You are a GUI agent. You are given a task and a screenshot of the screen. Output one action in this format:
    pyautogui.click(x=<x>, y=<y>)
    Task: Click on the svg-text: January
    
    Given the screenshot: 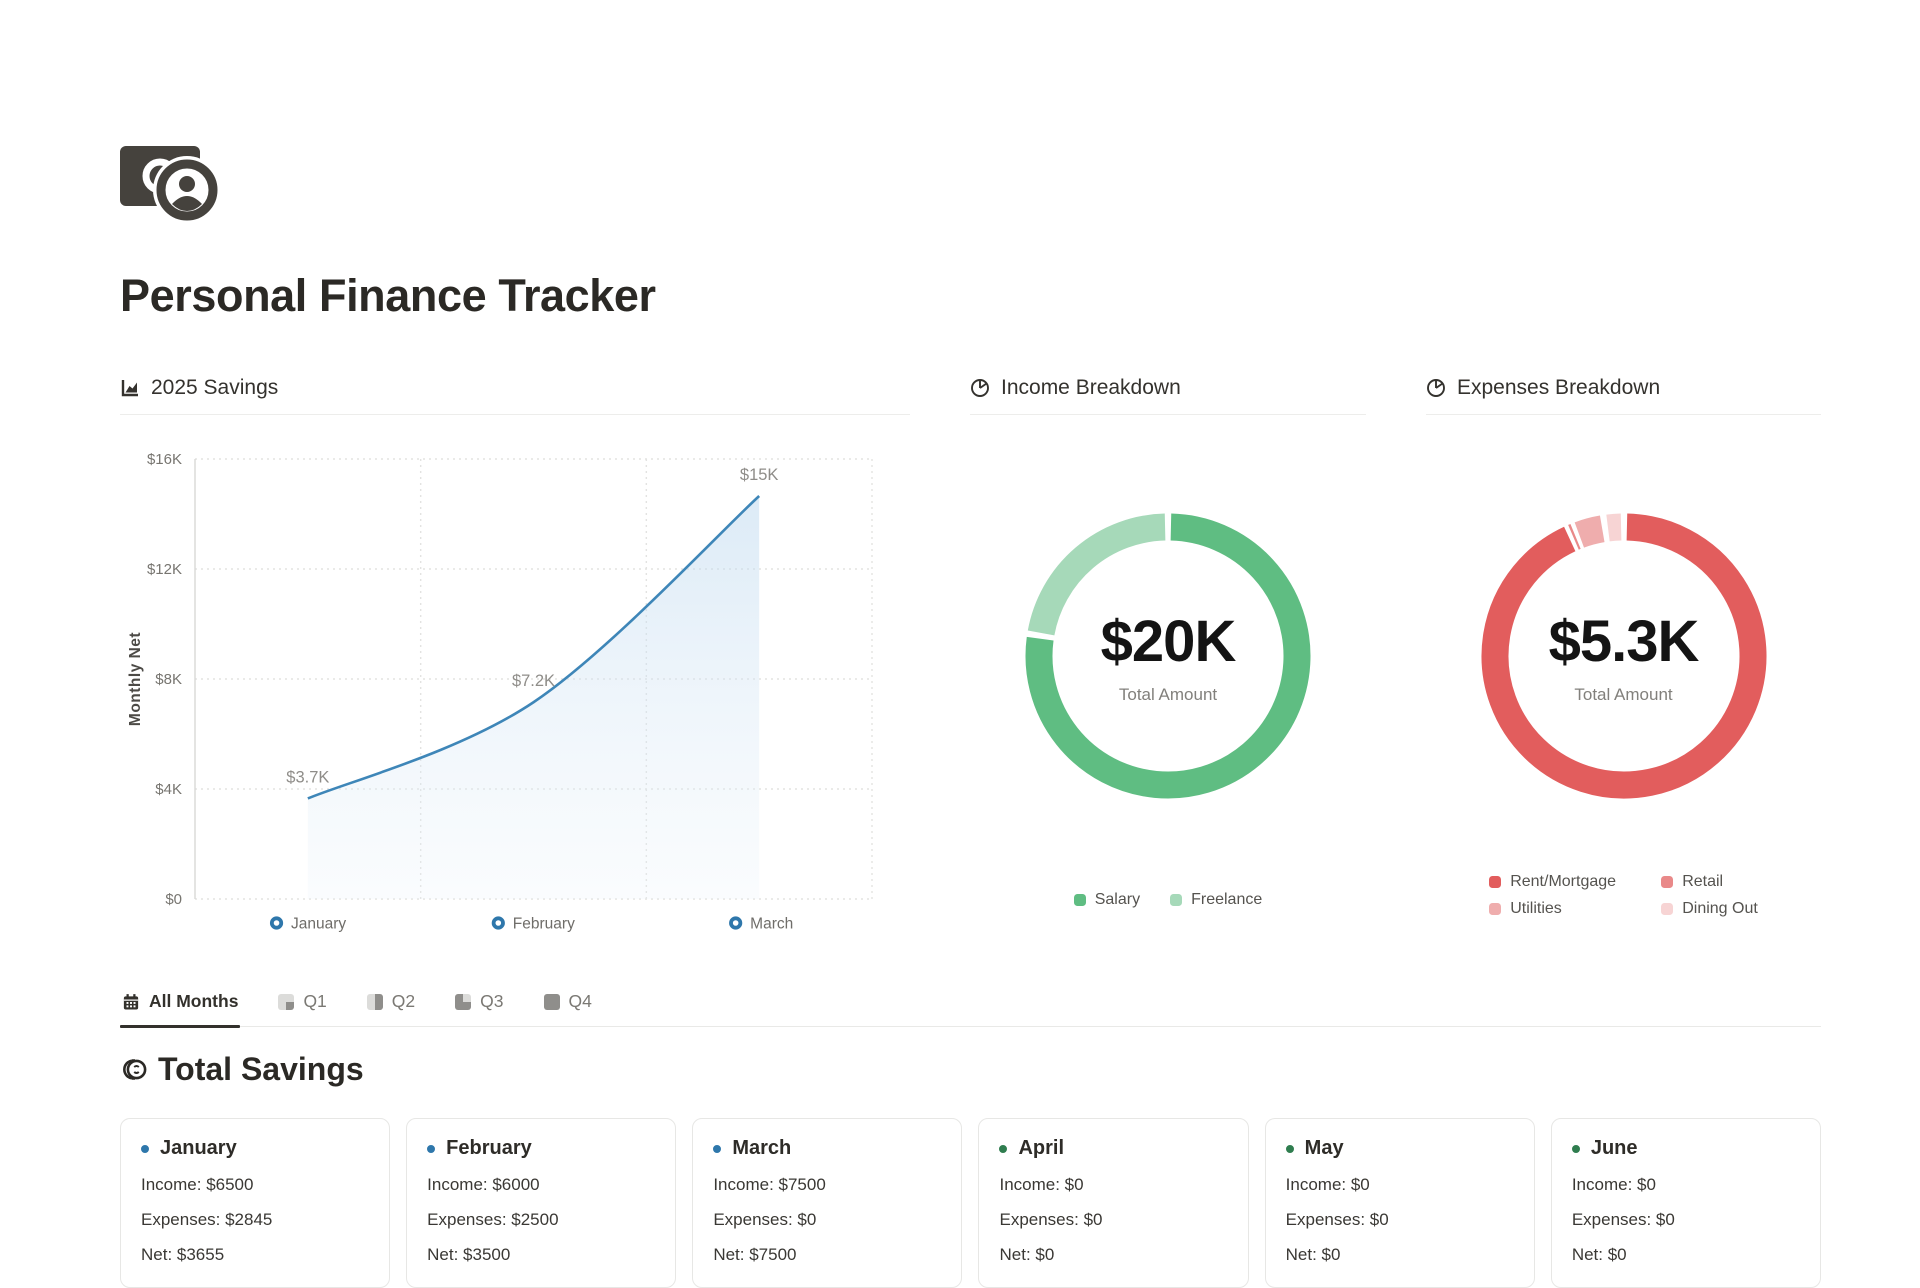 What is the action you would take?
    pyautogui.click(x=318, y=924)
    